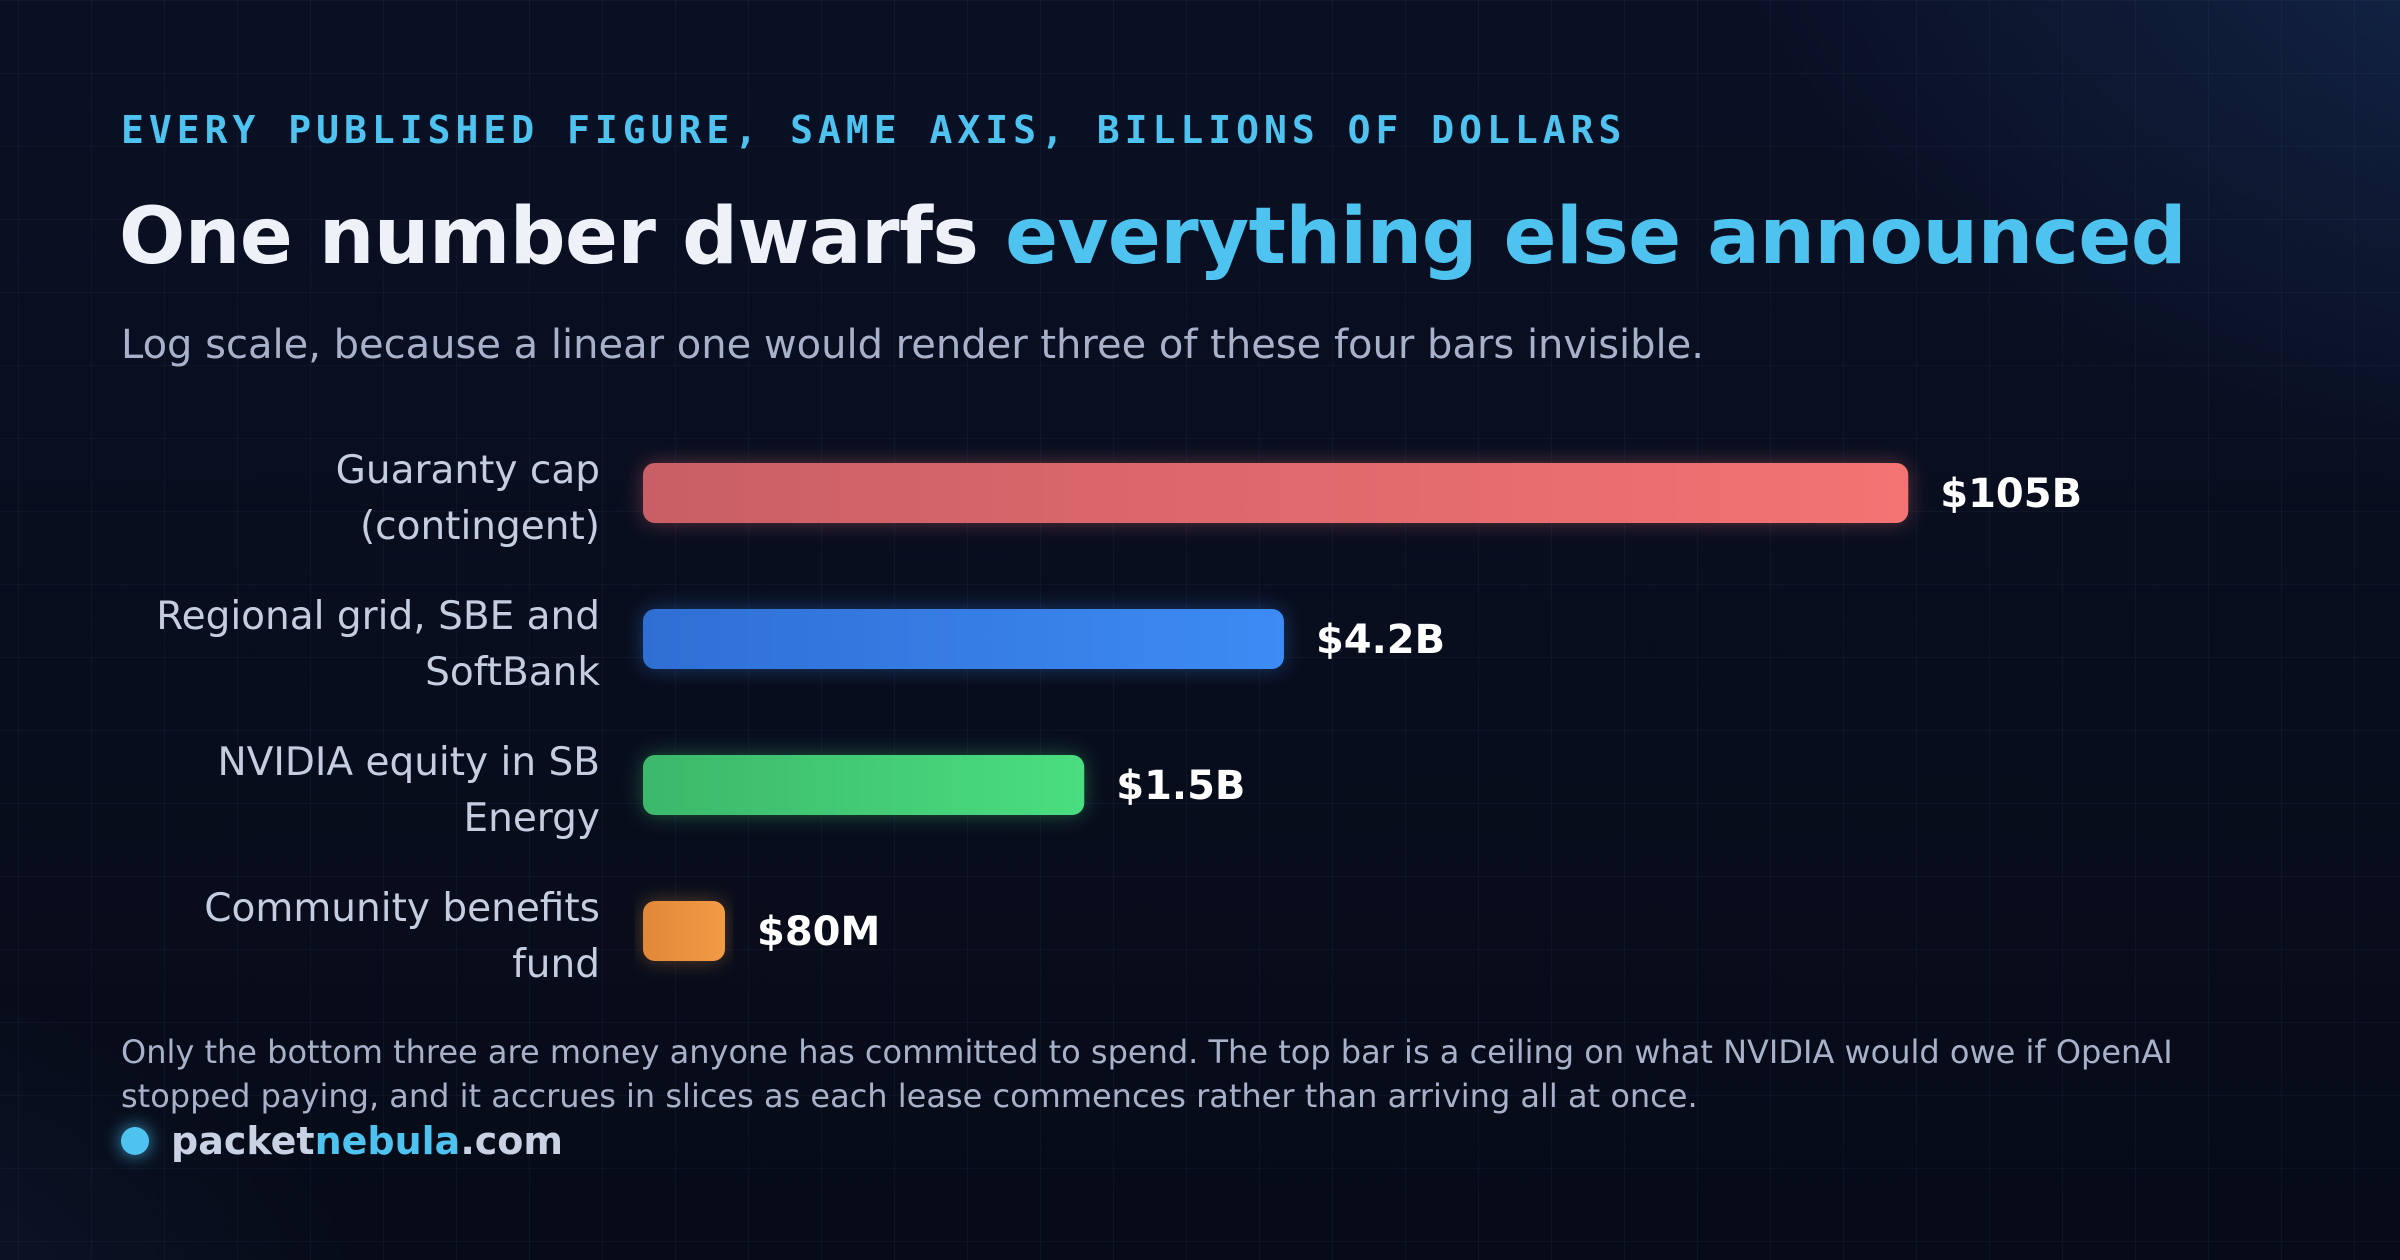 The image size is (2400, 1260). Describe the element at coordinates (818, 932) in the screenshot. I see `data-label: $80M` at that location.